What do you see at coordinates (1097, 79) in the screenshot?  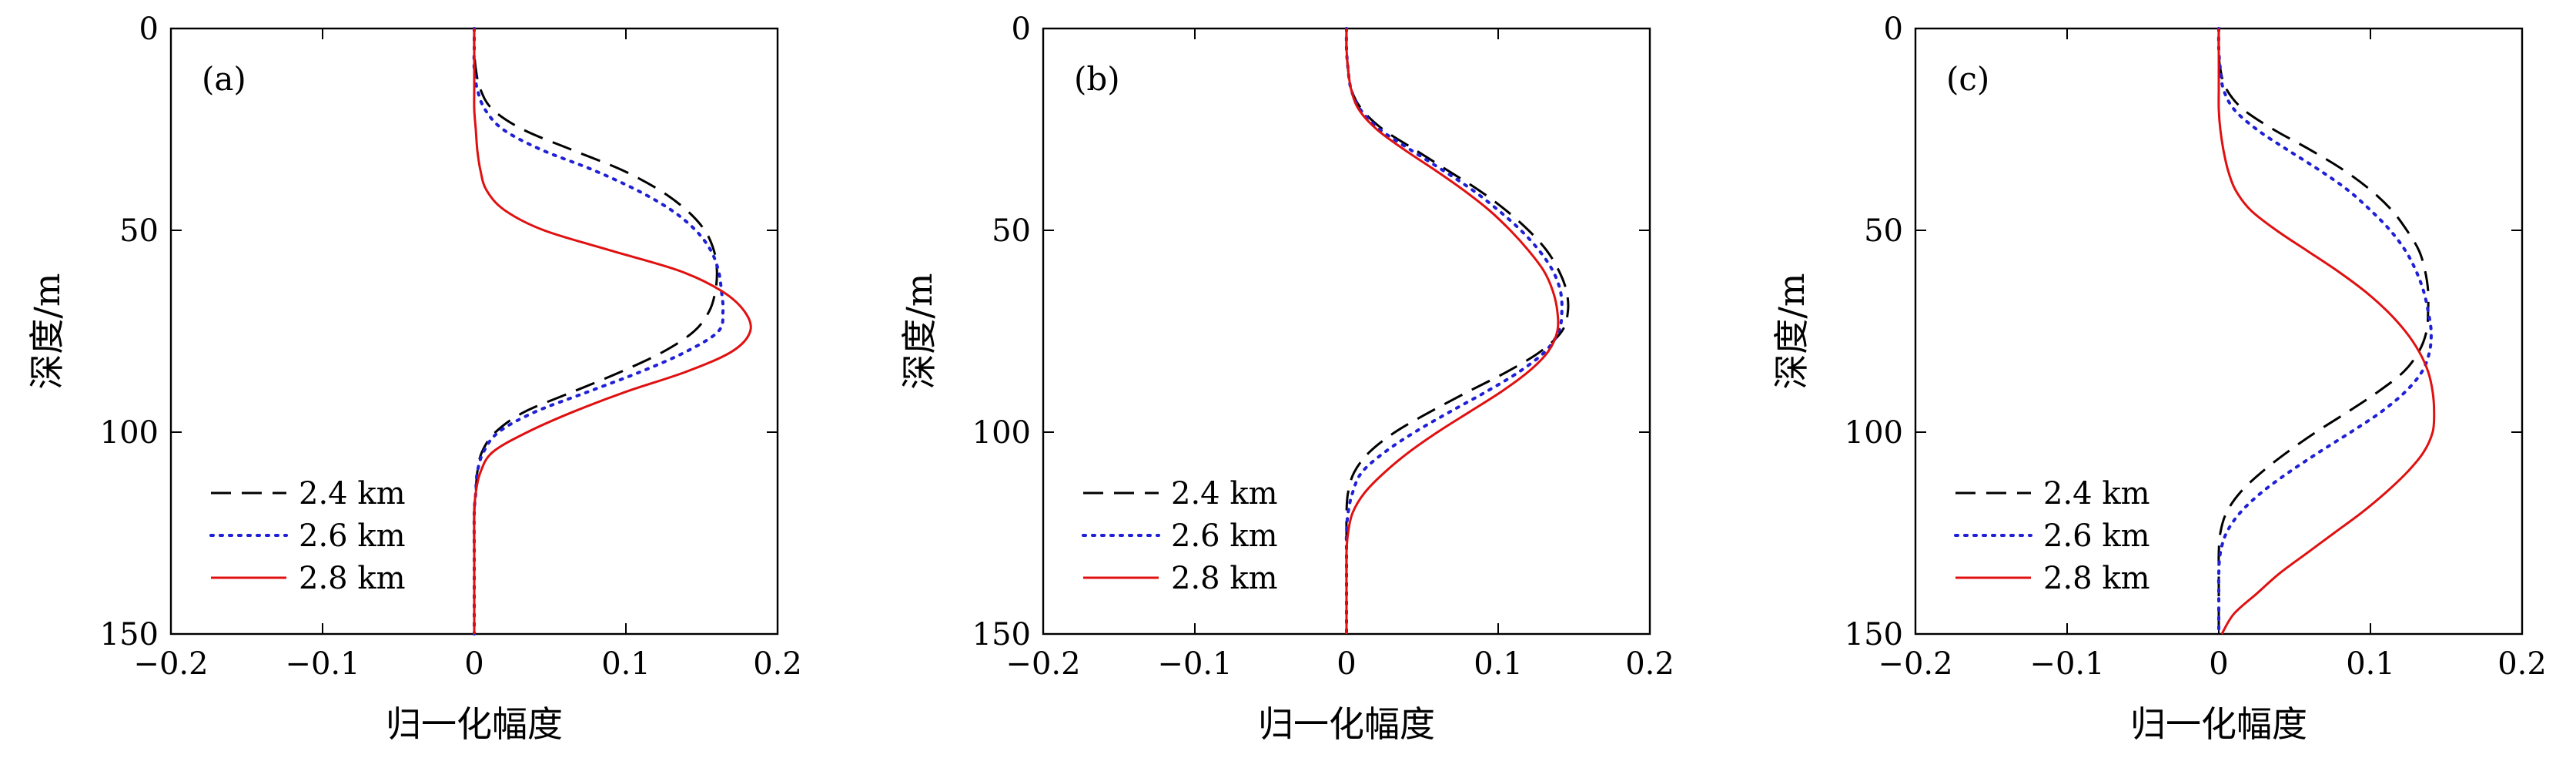 I see `panel-label: (b)` at bounding box center [1097, 79].